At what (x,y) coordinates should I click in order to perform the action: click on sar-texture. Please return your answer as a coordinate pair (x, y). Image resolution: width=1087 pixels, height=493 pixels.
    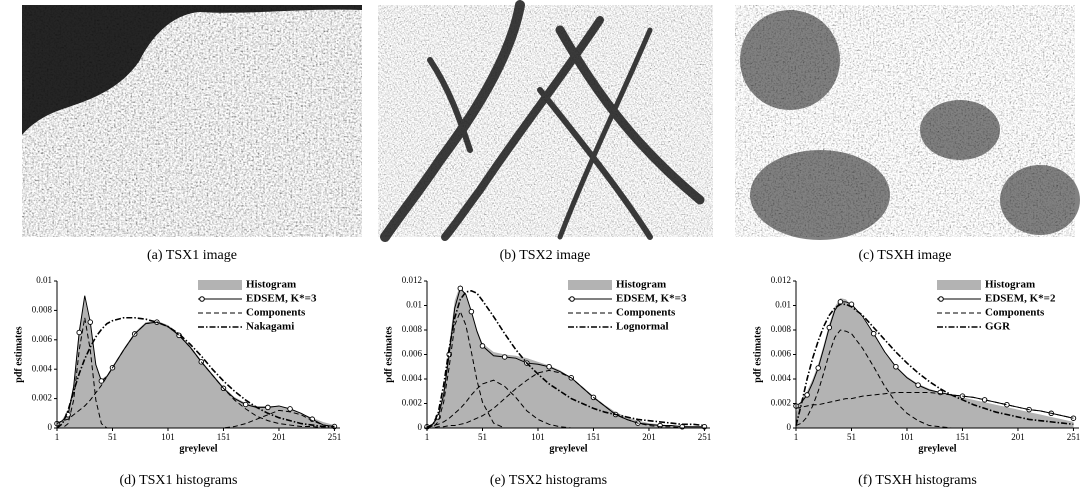
    Looking at the image, I should click on (545, 121).